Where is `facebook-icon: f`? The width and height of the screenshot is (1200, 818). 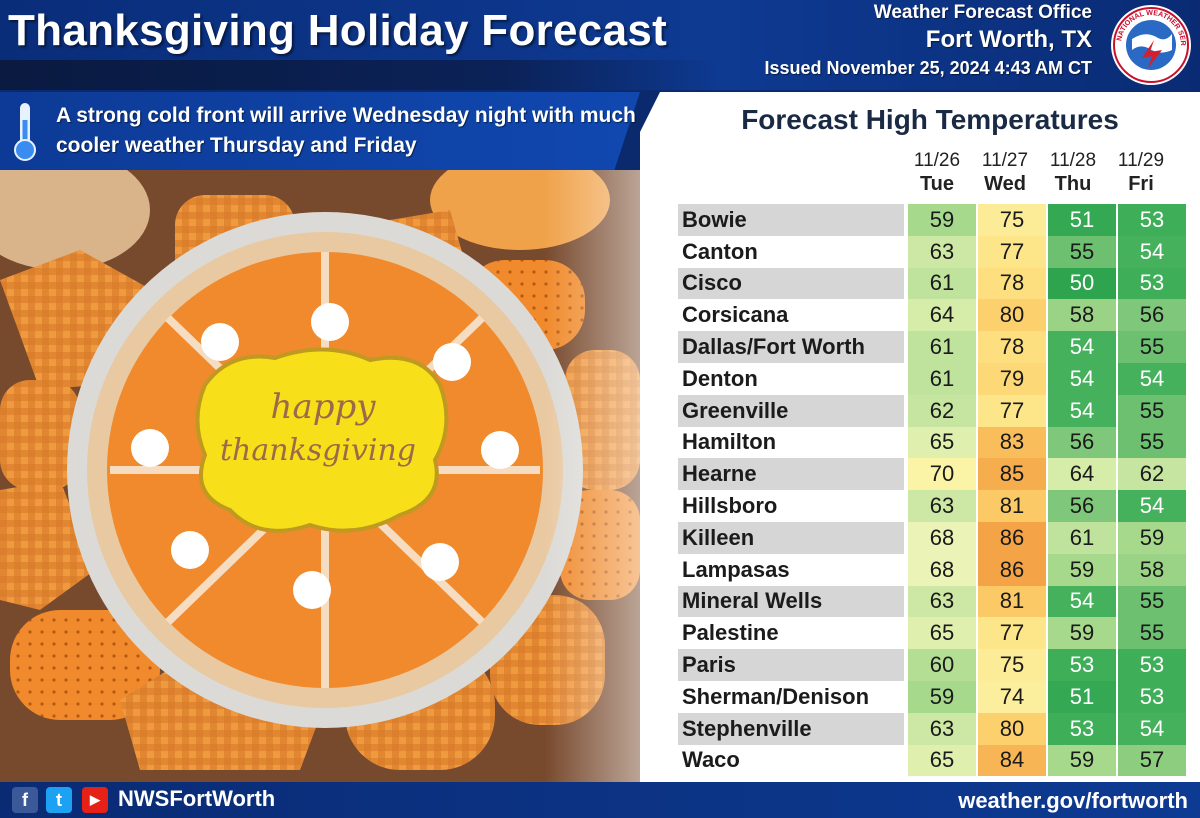
facebook-icon: f is located at coordinates (25, 800).